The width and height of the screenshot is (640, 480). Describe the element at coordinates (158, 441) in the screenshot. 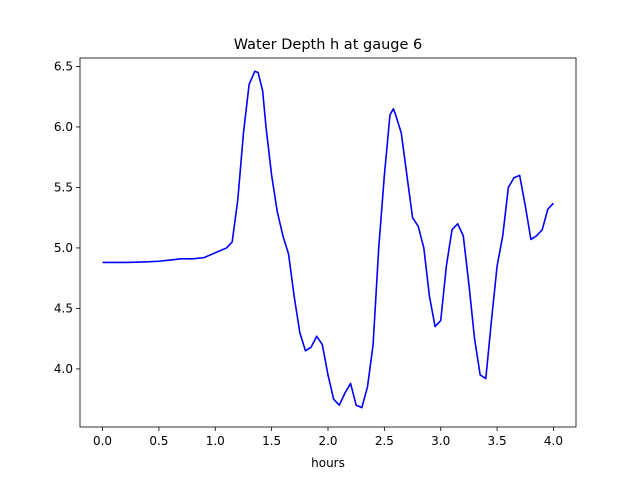

I see `x-tick-label: 0.5` at that location.